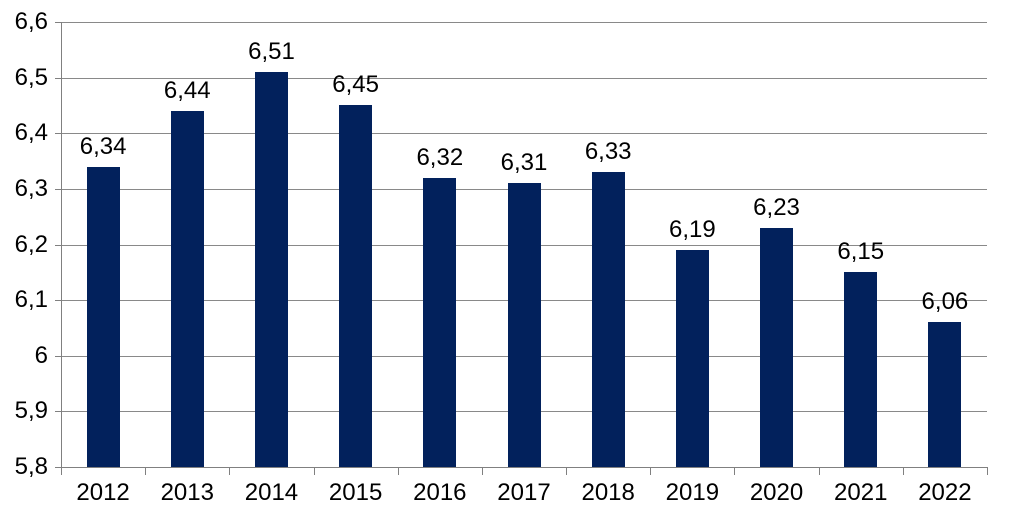 This screenshot has height=517, width=1010. I want to click on x-tick-label-2021: 2021, so click(861, 492).